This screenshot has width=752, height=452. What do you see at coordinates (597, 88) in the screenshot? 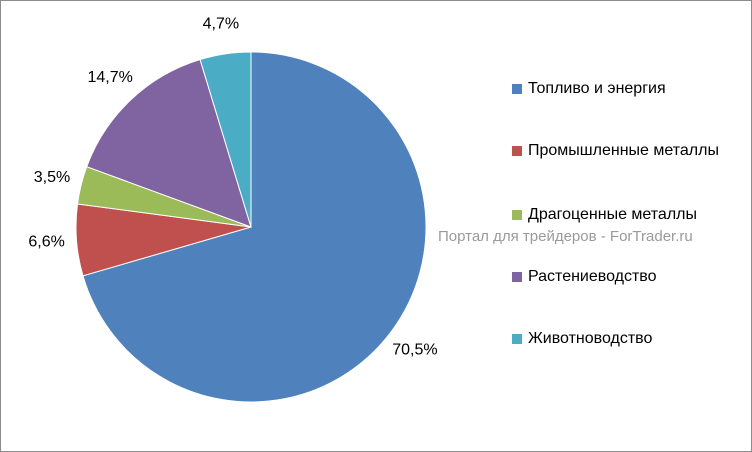
I see `legend-label: Топливо и энергия` at bounding box center [597, 88].